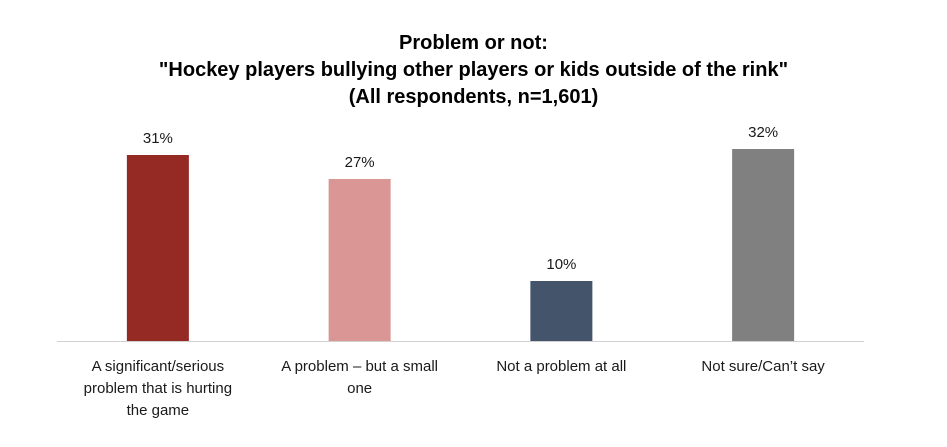 The image size is (947, 447). Describe the element at coordinates (473, 43) in the screenshot. I see `chart-title-line-1: Problem or not:` at that location.